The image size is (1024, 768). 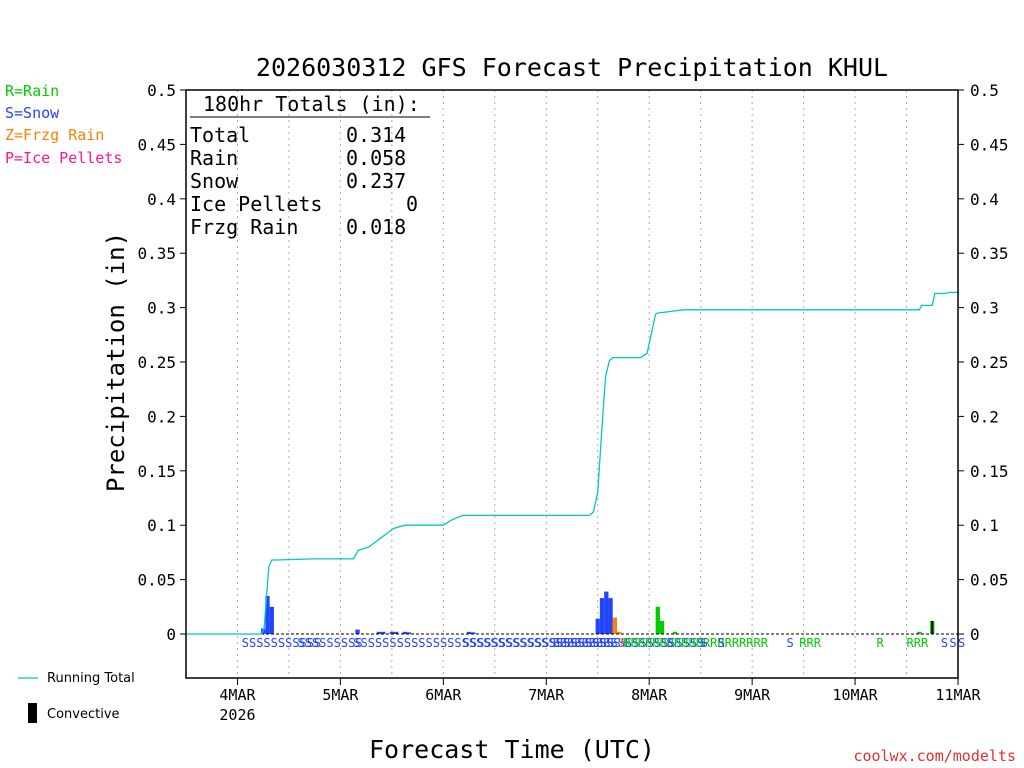 What do you see at coordinates (63, 124) in the screenshot?
I see `ptype-legend: R=Rain S=Snow Z=Frzg Rain P=Ice Pellets` at bounding box center [63, 124].